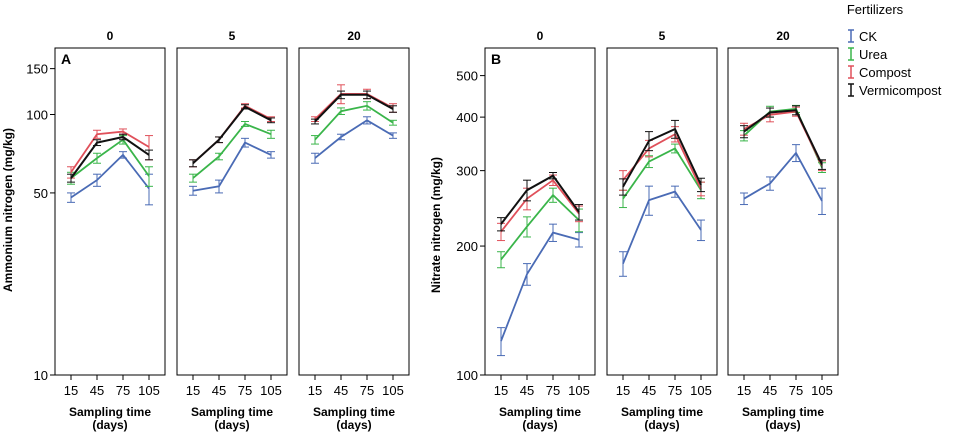 The width and height of the screenshot is (964, 439). I want to click on facet-title: 0, so click(110, 36).